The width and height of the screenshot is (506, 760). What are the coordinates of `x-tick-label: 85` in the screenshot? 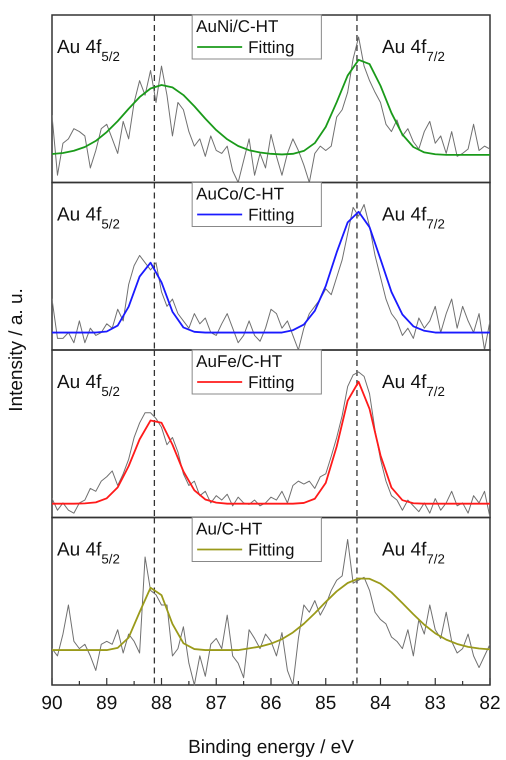 It's located at (325, 703).